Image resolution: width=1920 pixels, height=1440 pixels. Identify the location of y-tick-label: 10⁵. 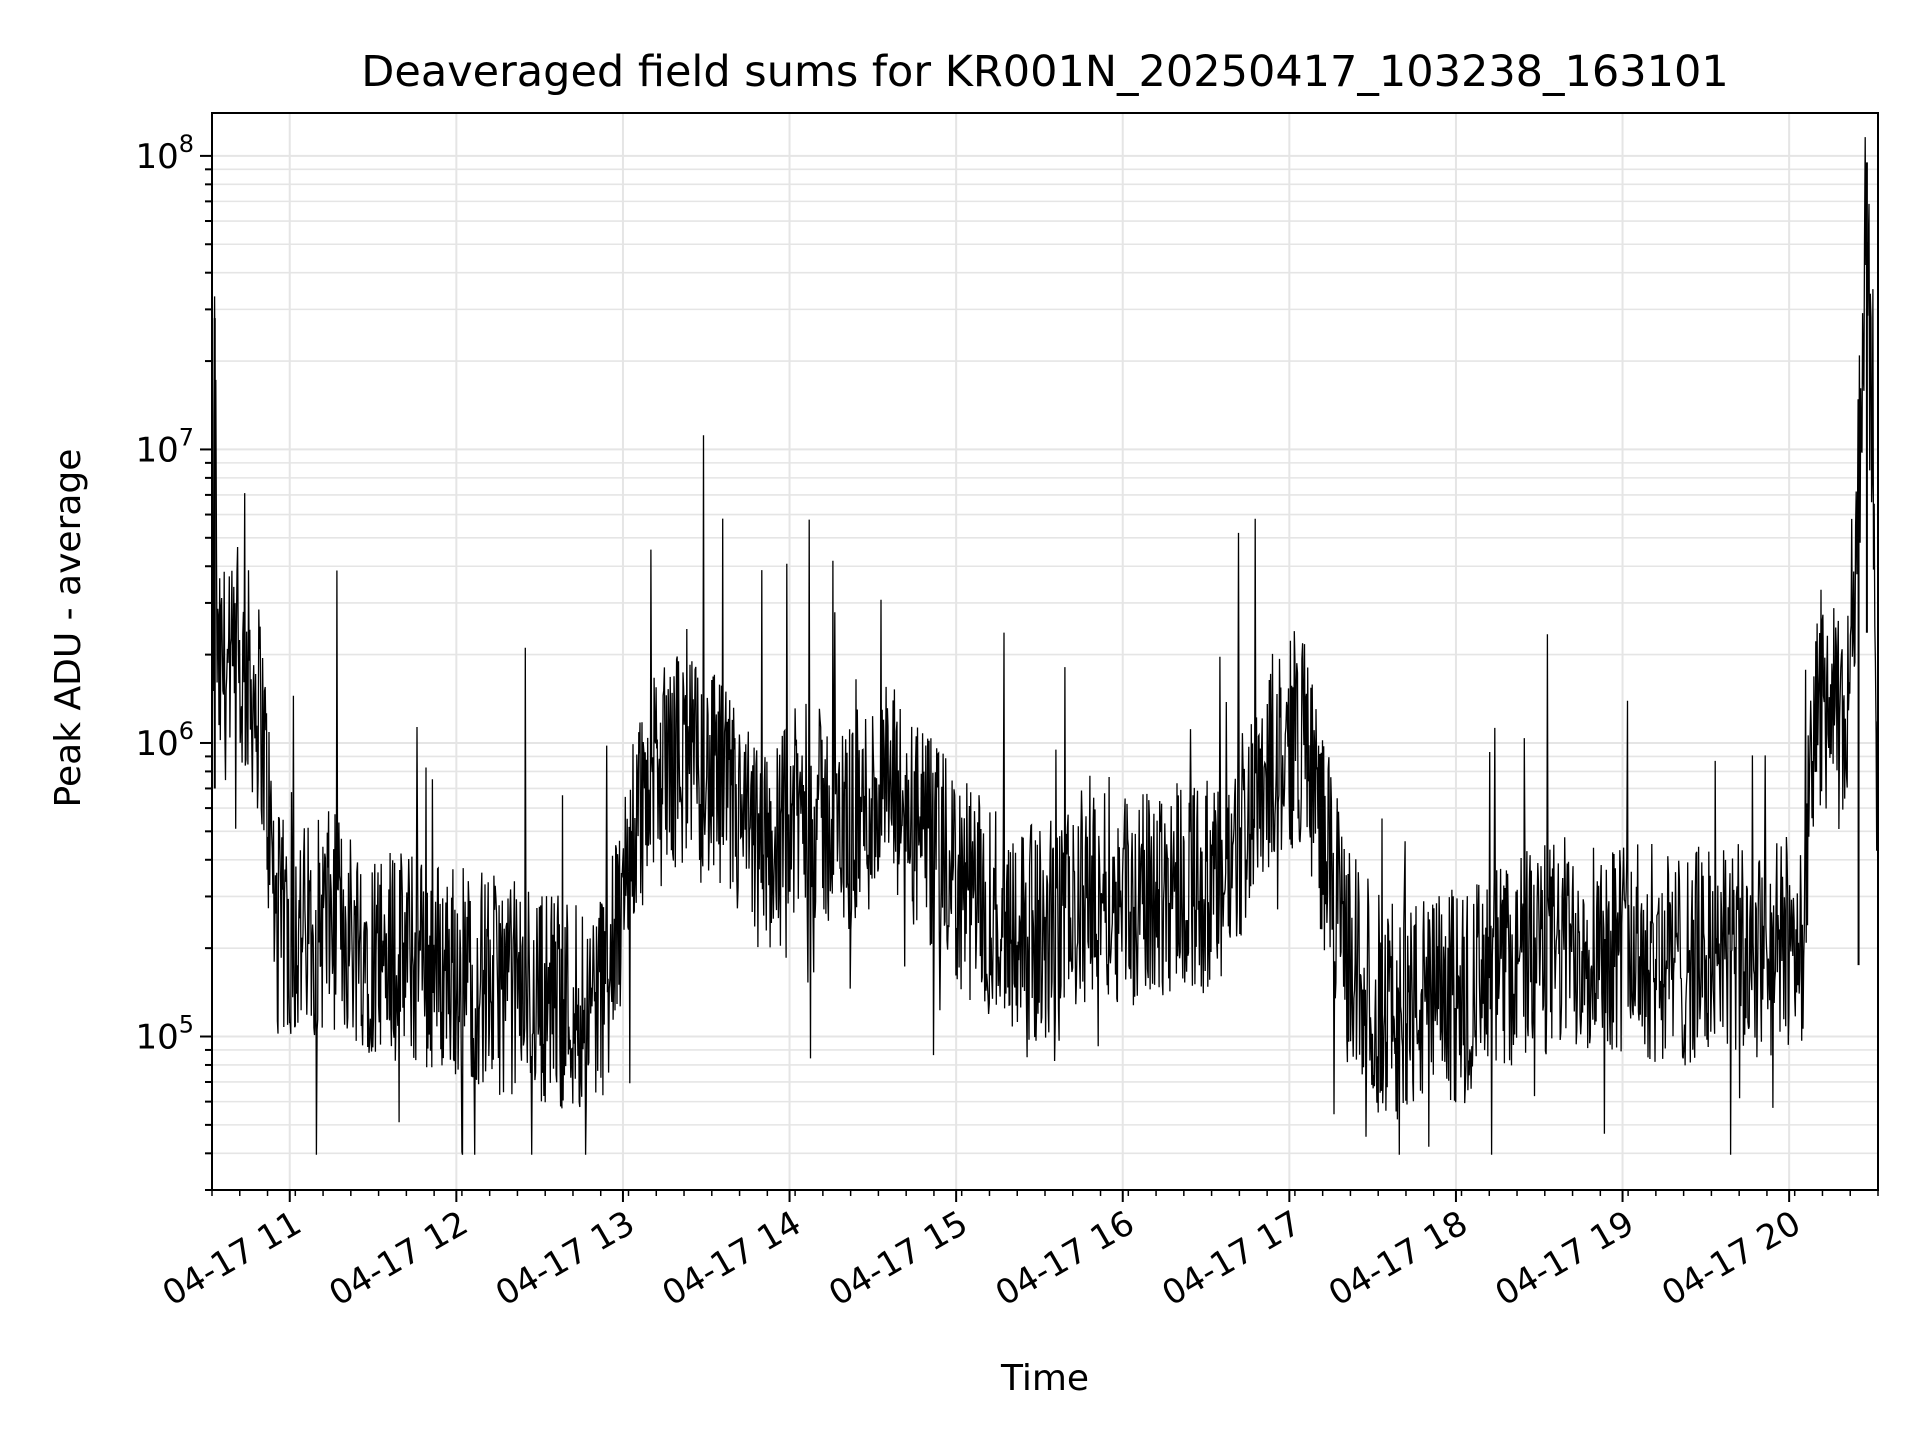
(164, 1034).